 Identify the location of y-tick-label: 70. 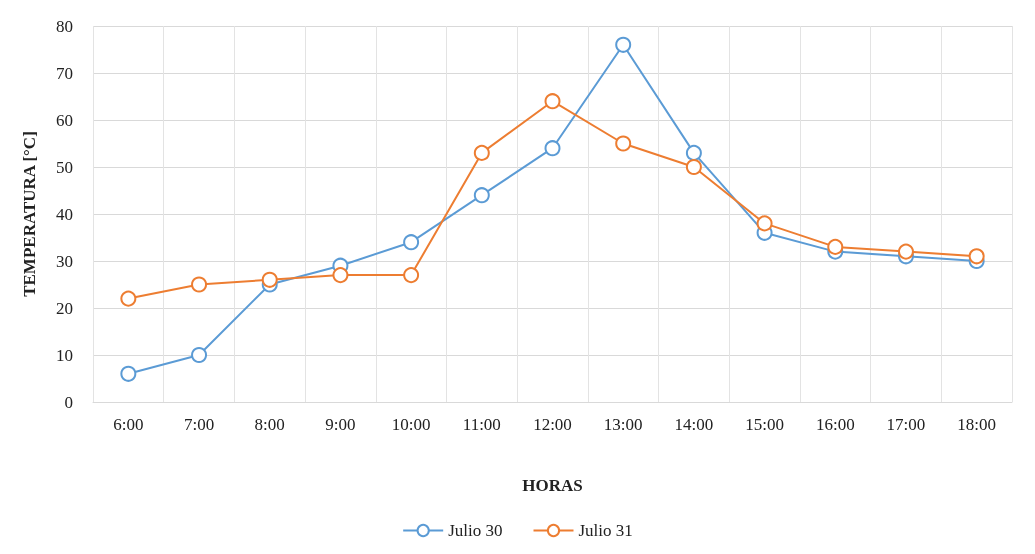
(64, 73).